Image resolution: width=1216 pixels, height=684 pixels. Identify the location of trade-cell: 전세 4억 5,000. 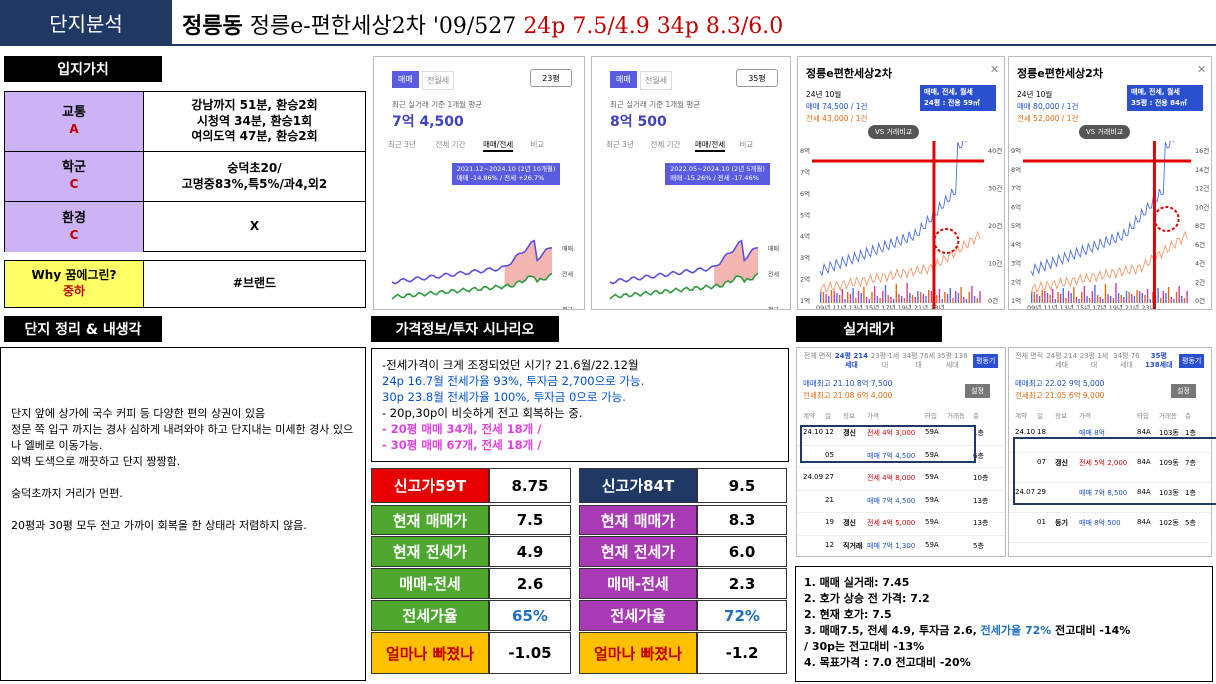
(891, 523).